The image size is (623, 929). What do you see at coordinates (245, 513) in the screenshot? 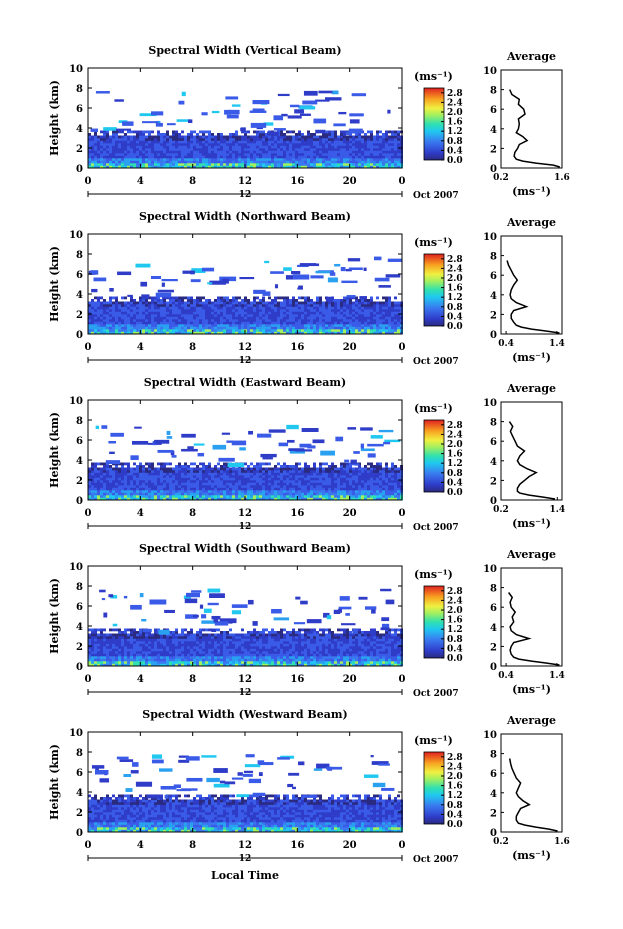
I see `x-tick-label: 12` at bounding box center [245, 513].